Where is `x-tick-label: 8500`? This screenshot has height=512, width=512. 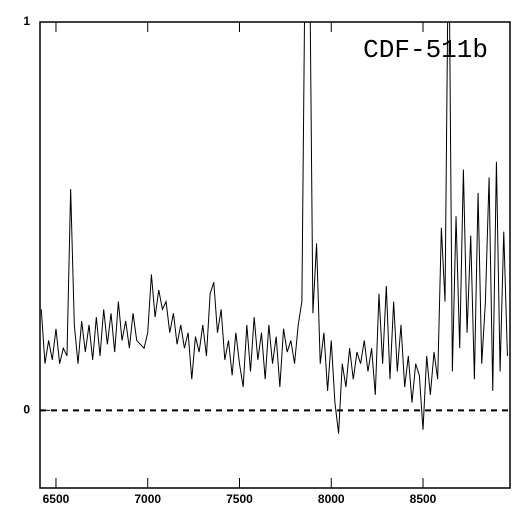
x-tick-label: 8500 is located at coordinates (423, 499).